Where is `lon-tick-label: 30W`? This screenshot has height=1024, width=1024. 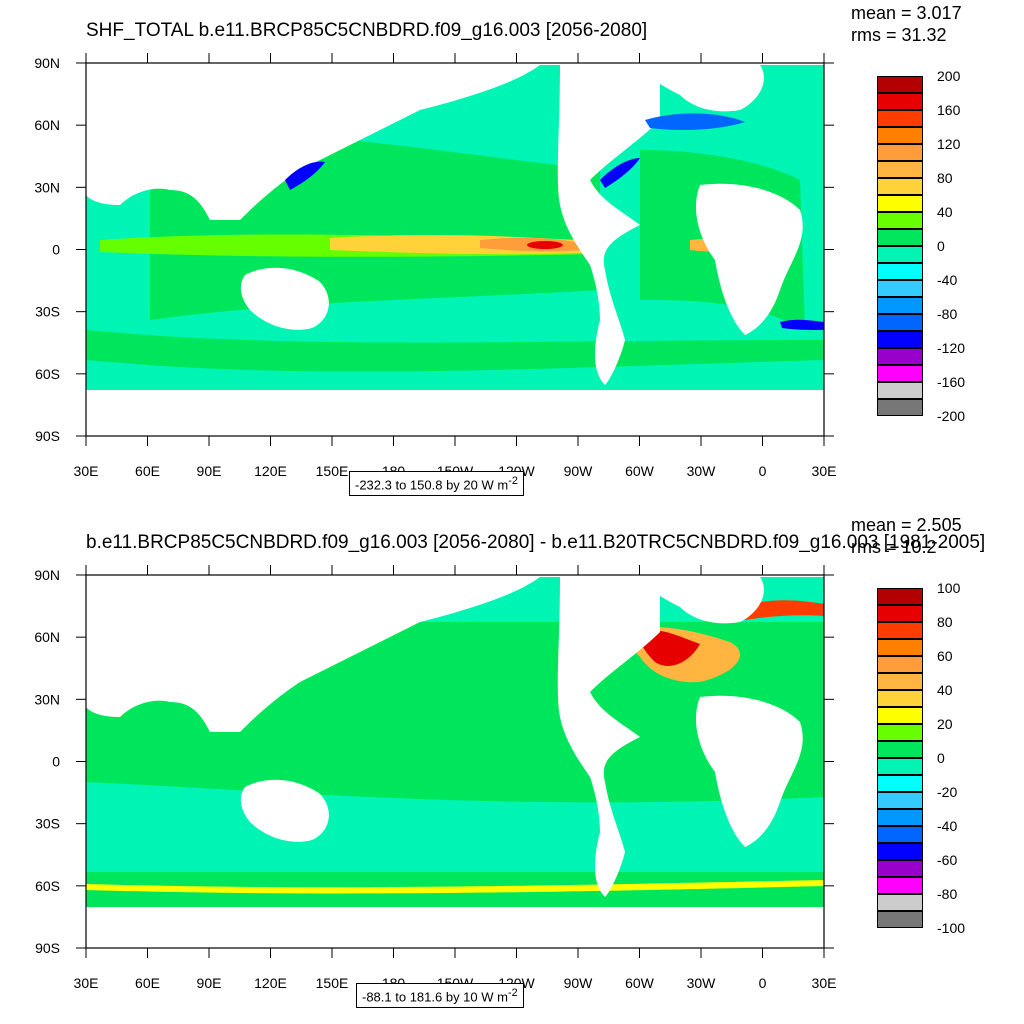 lon-tick-label: 30W is located at coordinates (702, 983).